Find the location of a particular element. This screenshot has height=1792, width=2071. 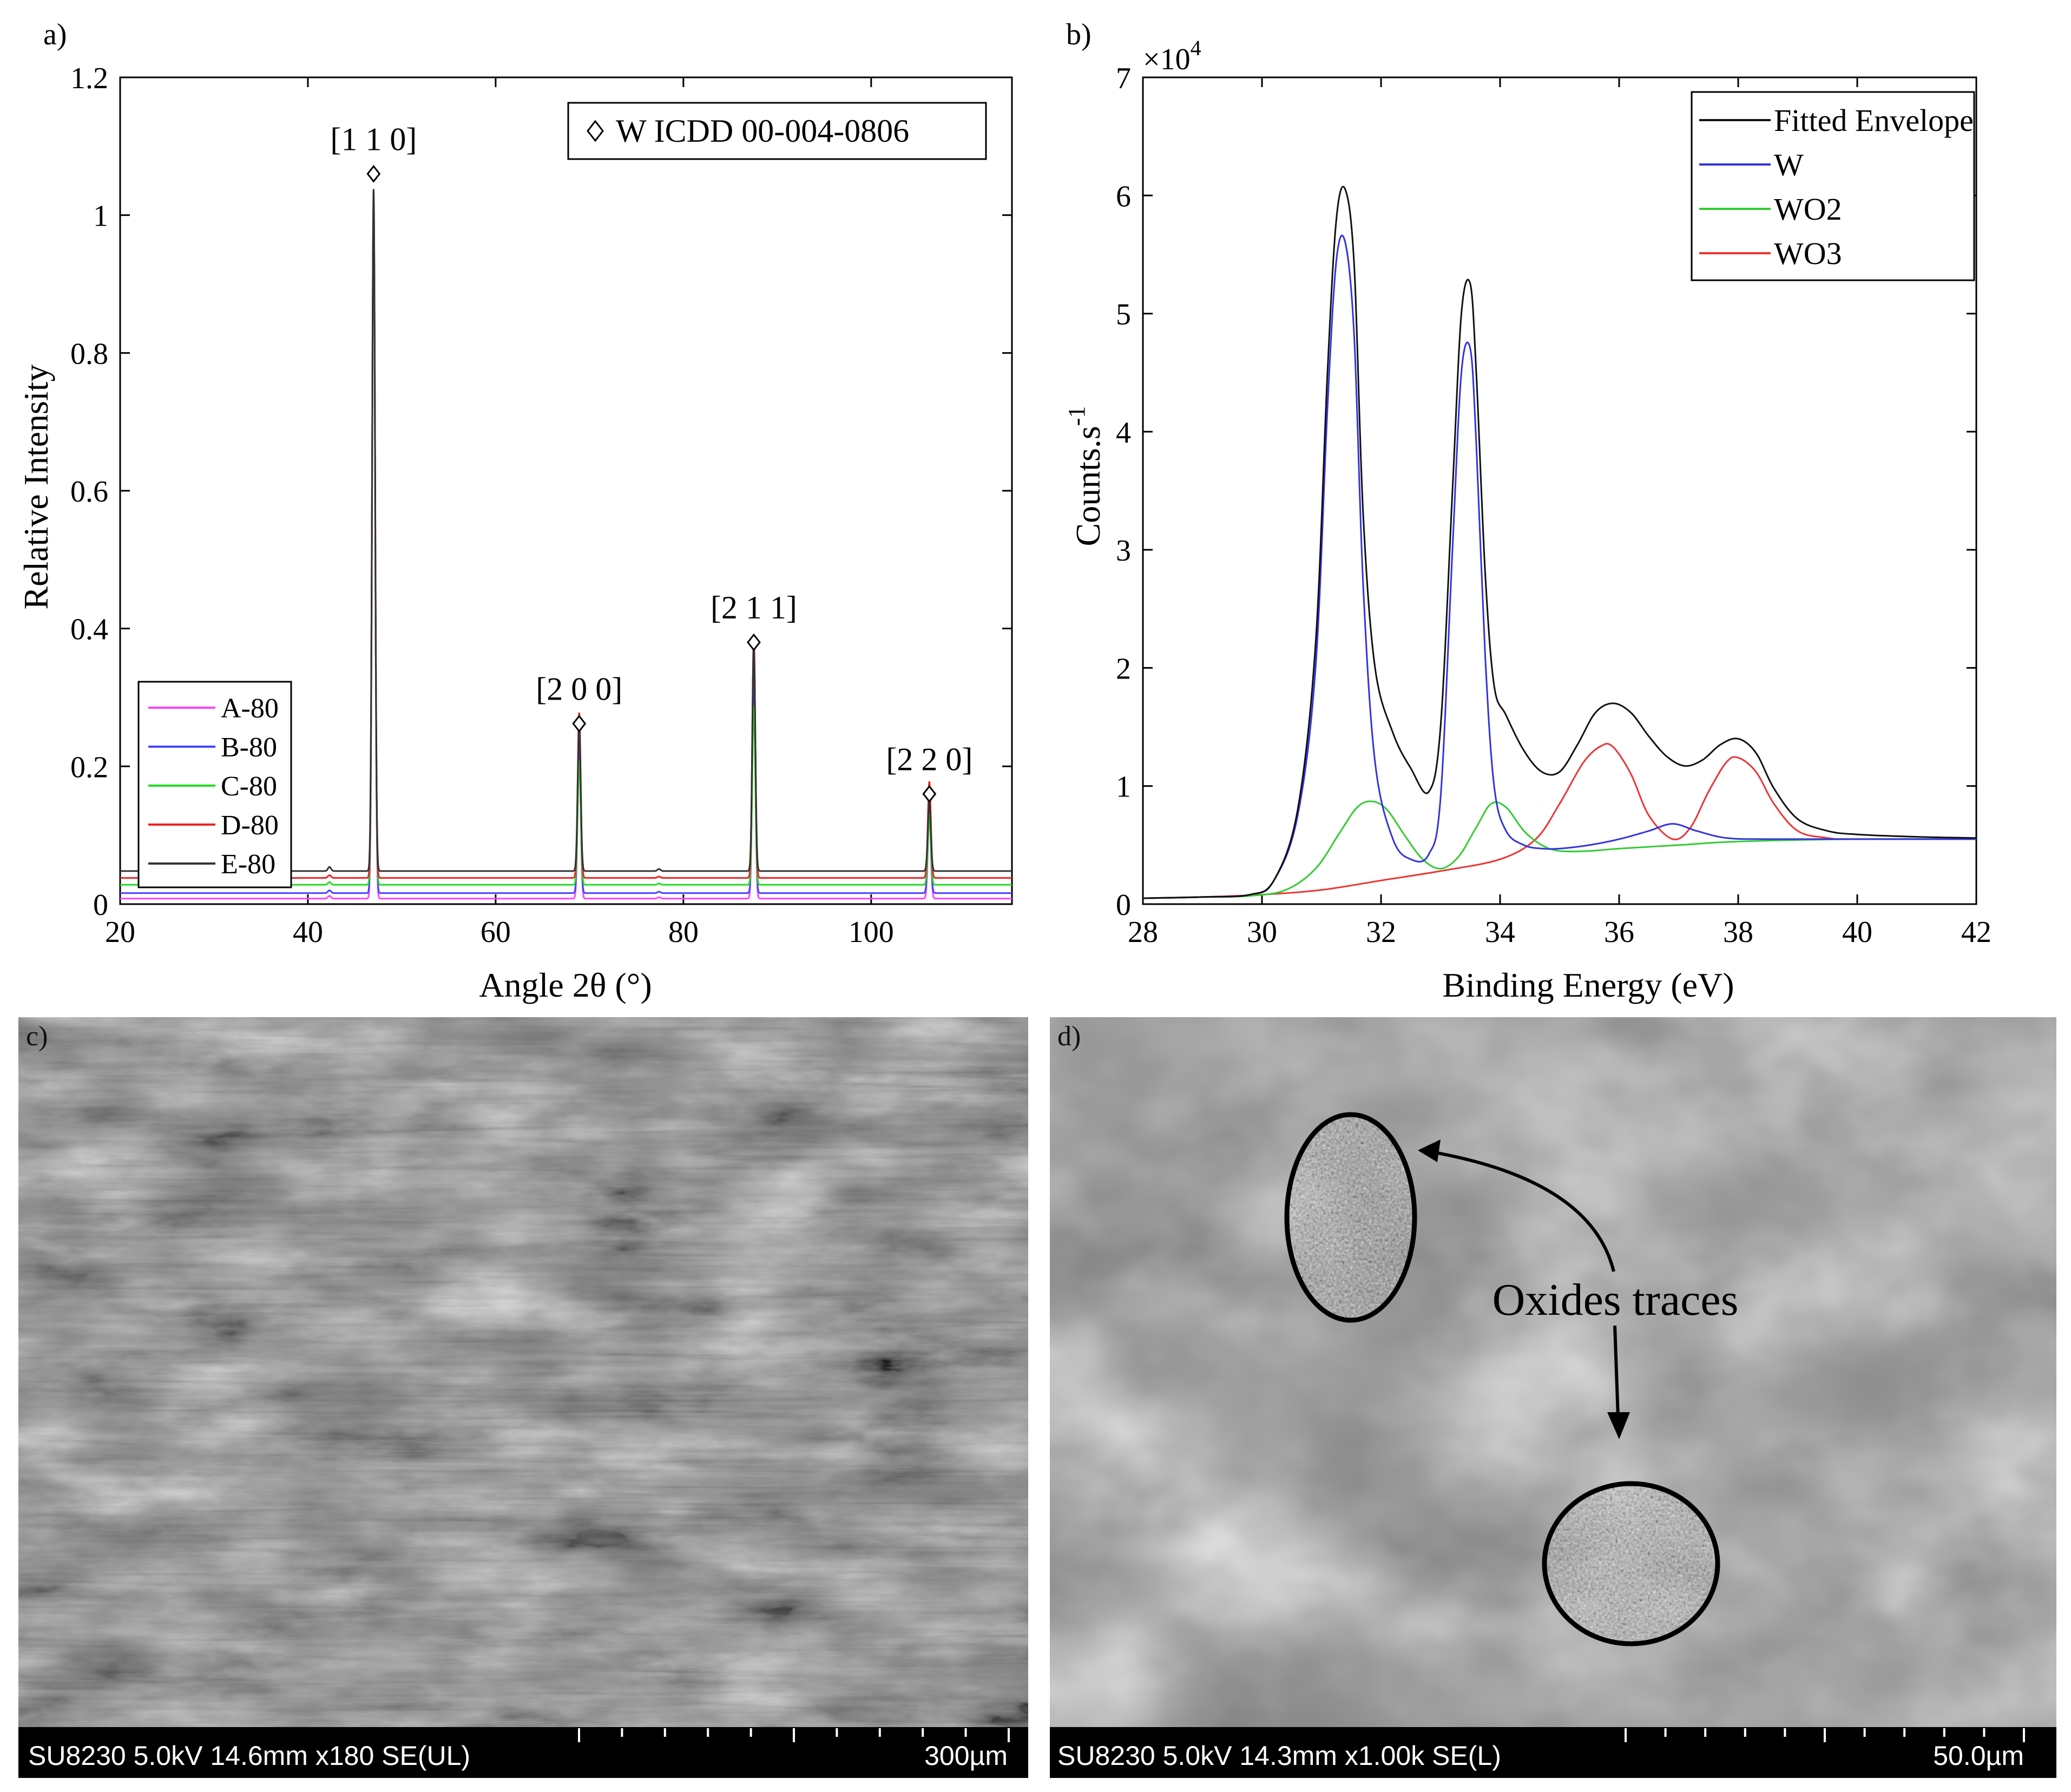

panel-b-series-wo3 is located at coordinates (1559, 821).